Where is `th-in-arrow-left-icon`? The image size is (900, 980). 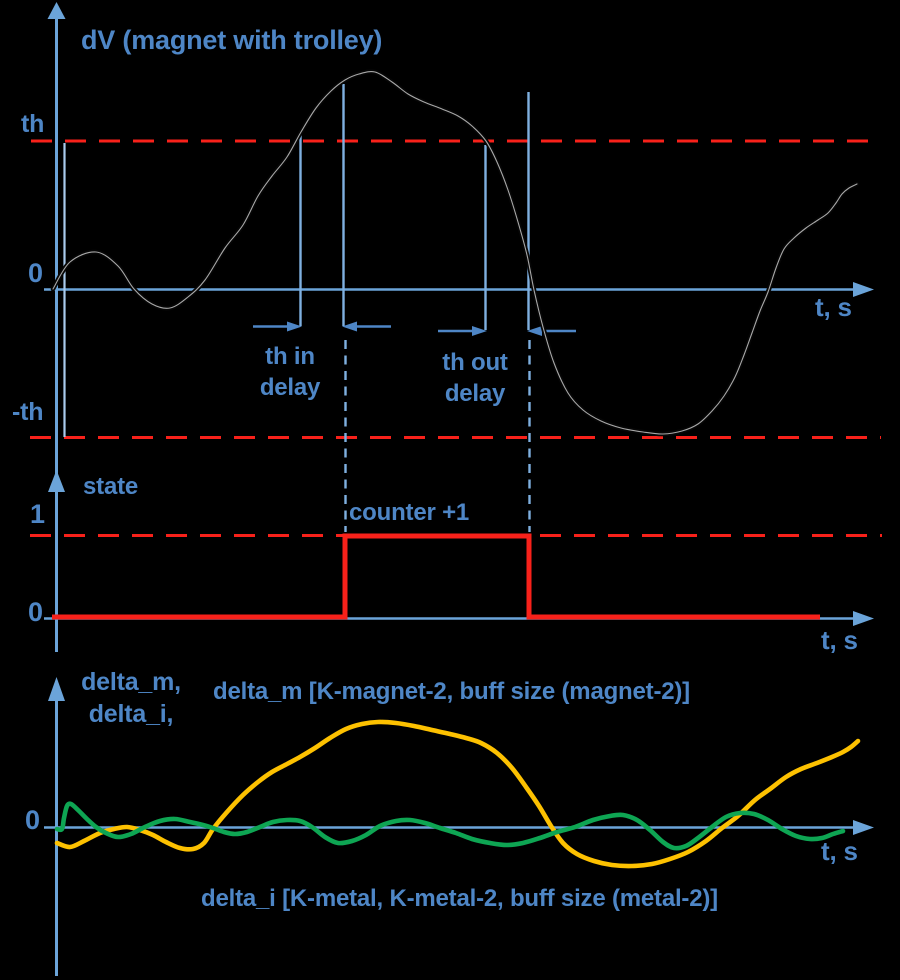 th-in-arrow-left-icon is located at coordinates (349, 326).